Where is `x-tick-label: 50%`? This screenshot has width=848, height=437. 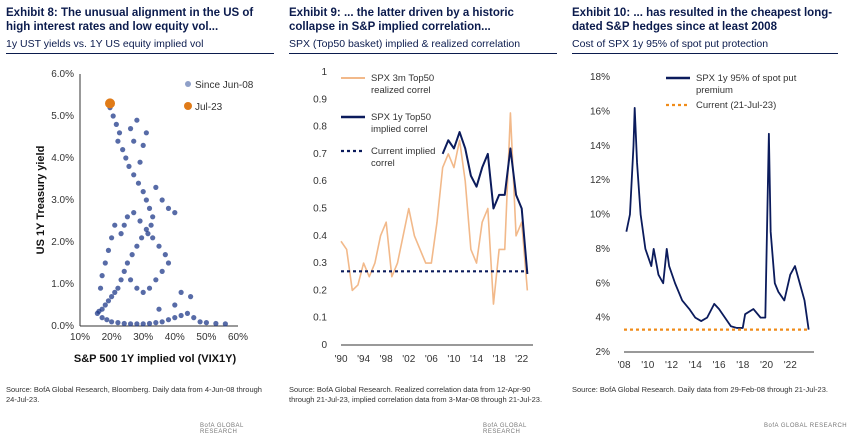 x-tick-label: 50% is located at coordinates (206, 337).